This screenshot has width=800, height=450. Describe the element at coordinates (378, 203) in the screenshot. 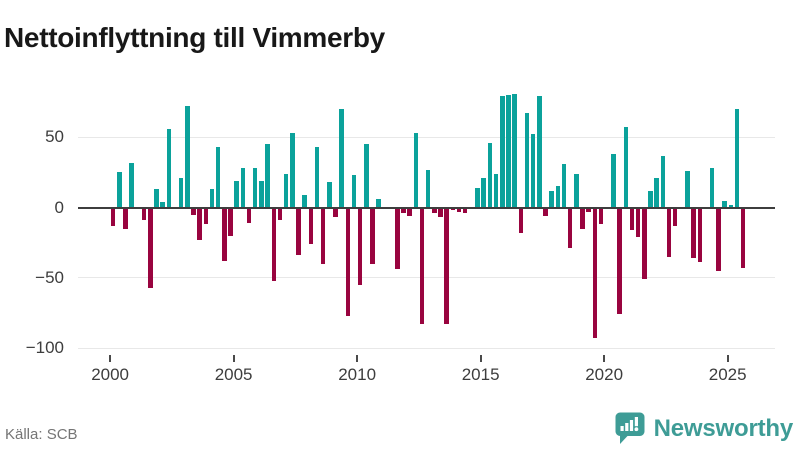

I see `bar-2010-Q4` at that location.